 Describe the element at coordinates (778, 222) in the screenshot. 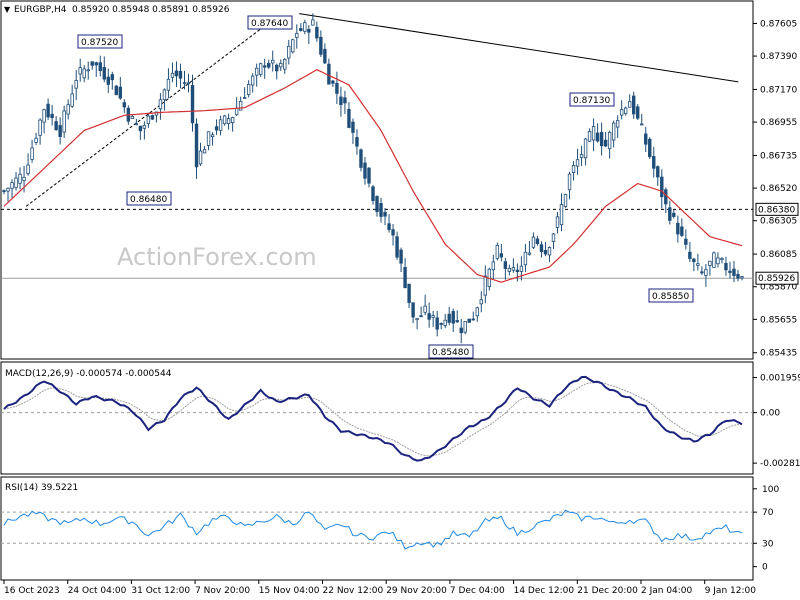

I see `price-tick-label: 0.86305` at that location.